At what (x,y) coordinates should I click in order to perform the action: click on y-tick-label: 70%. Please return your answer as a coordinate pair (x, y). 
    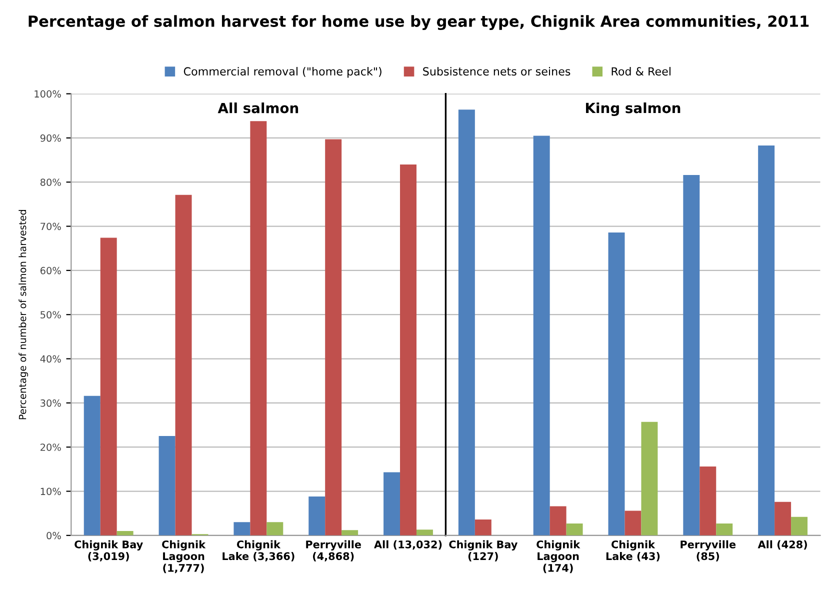
    Looking at the image, I should click on (50, 226).